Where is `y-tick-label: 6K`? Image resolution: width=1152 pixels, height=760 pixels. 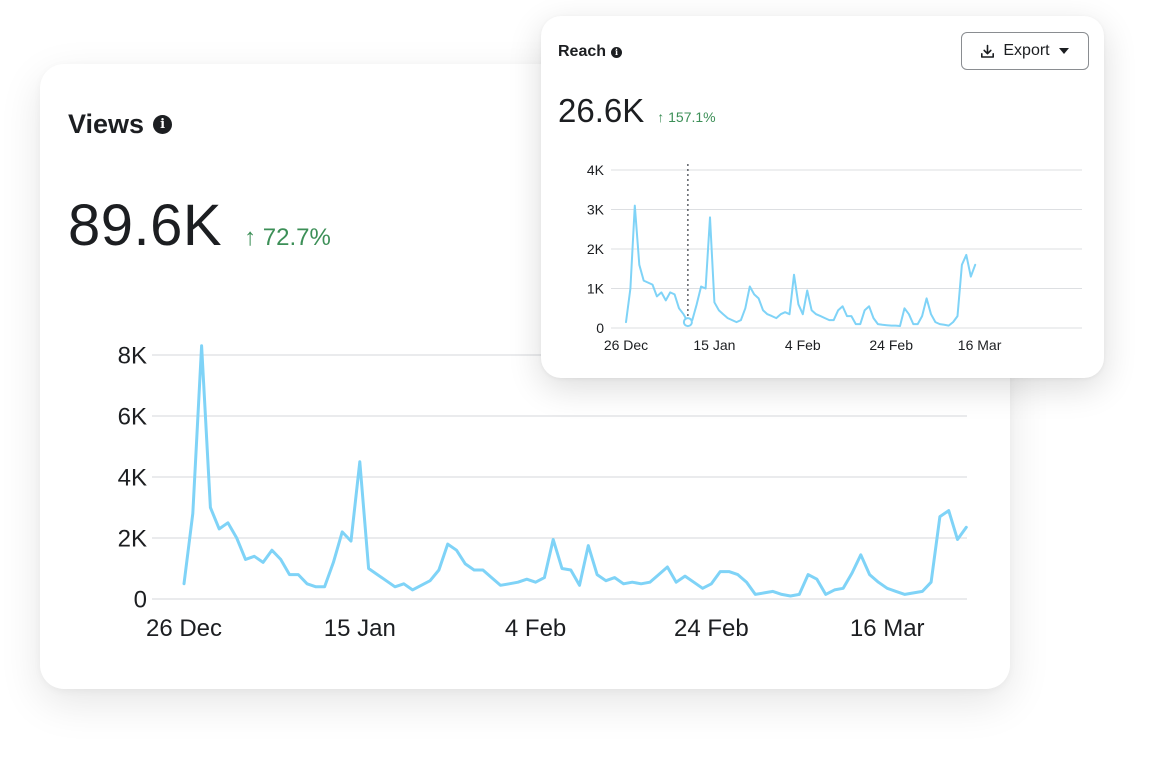 y-tick-label: 6K is located at coordinates (132, 416).